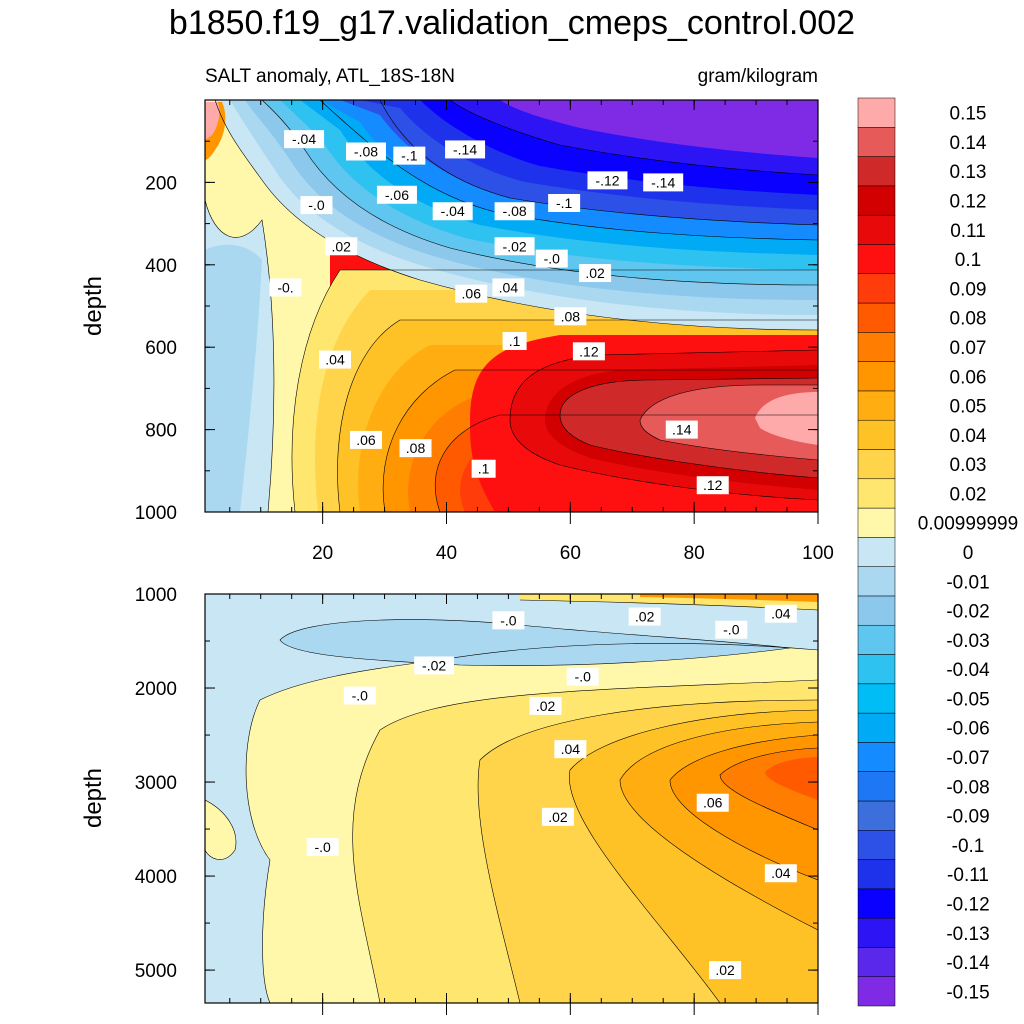 The height and width of the screenshot is (1024, 1024). I want to click on upper-band-negative-core, so click(233, 378).